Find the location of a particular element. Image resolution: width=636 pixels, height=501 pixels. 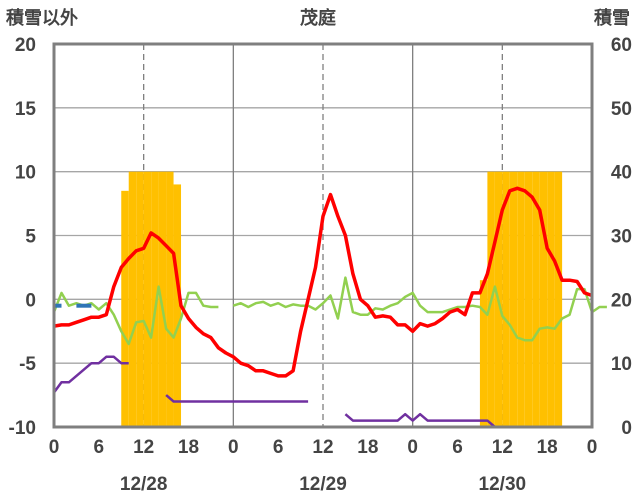

right-tick-label: 0 is located at coordinates (626, 428).